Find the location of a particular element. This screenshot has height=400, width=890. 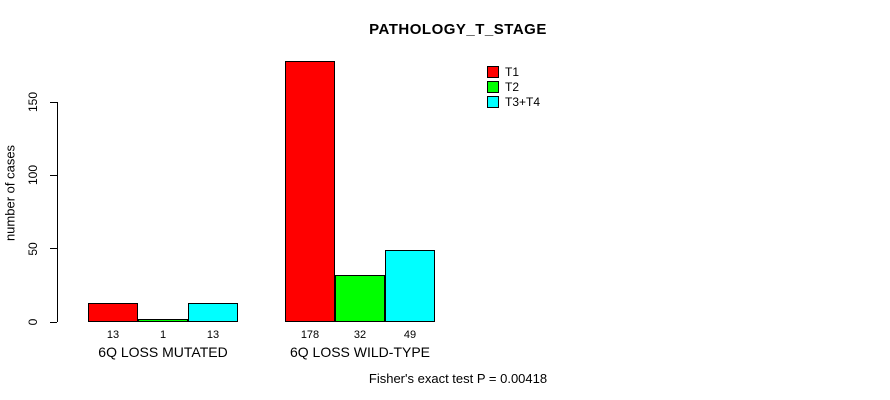

group-label: 6Q LOSS WILD-TYPE is located at coordinates (360, 352).